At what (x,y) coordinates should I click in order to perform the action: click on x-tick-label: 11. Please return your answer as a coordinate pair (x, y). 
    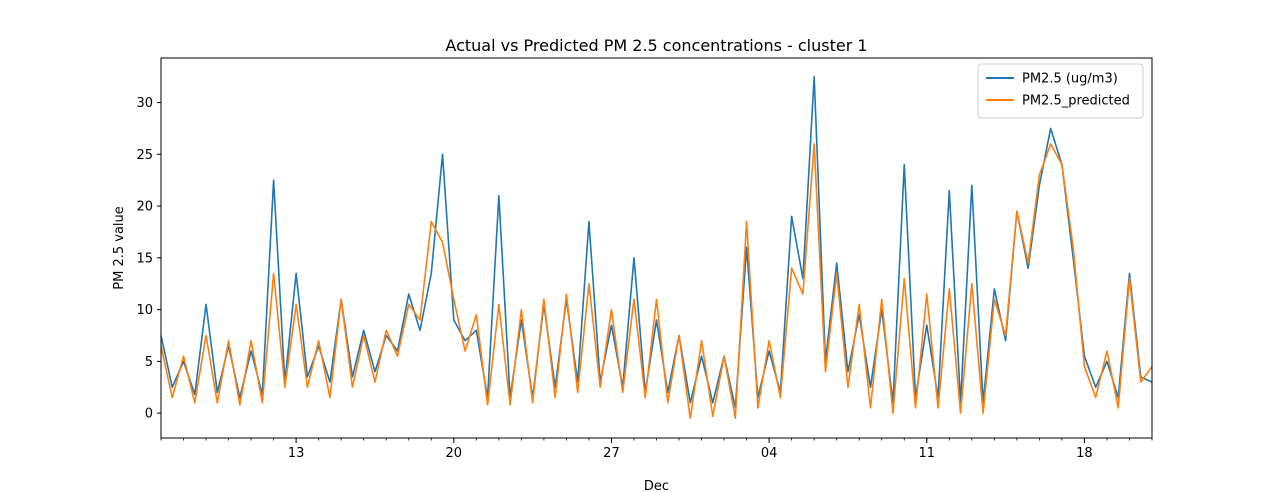
    Looking at the image, I should click on (926, 453).